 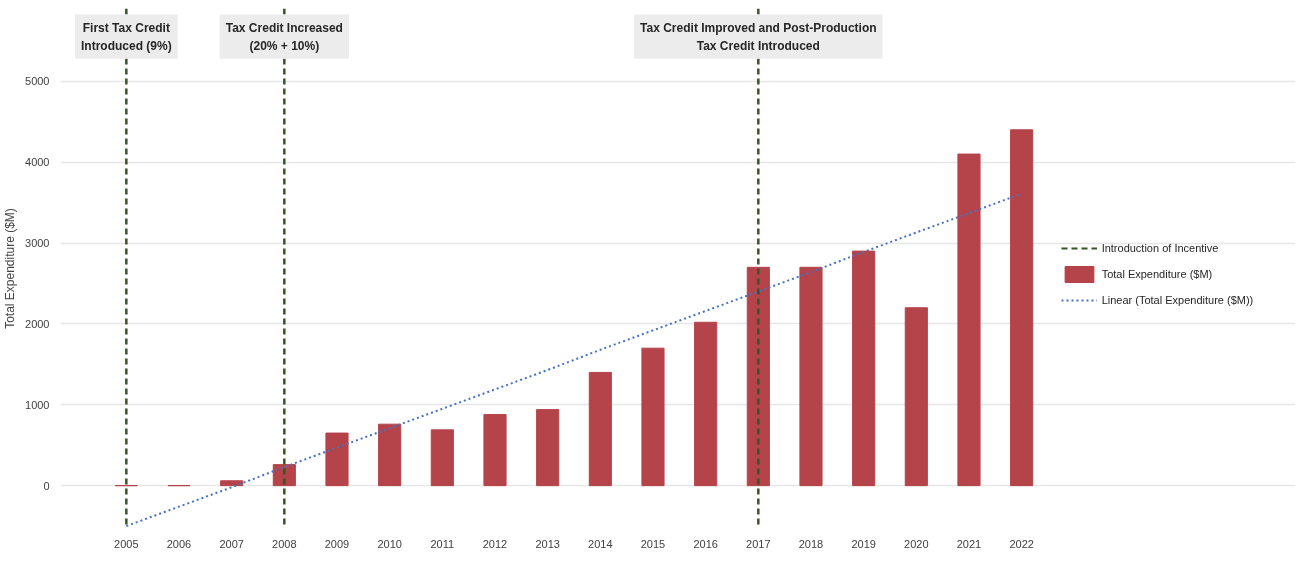 I want to click on x-tick-label: 2017, so click(x=758, y=543).